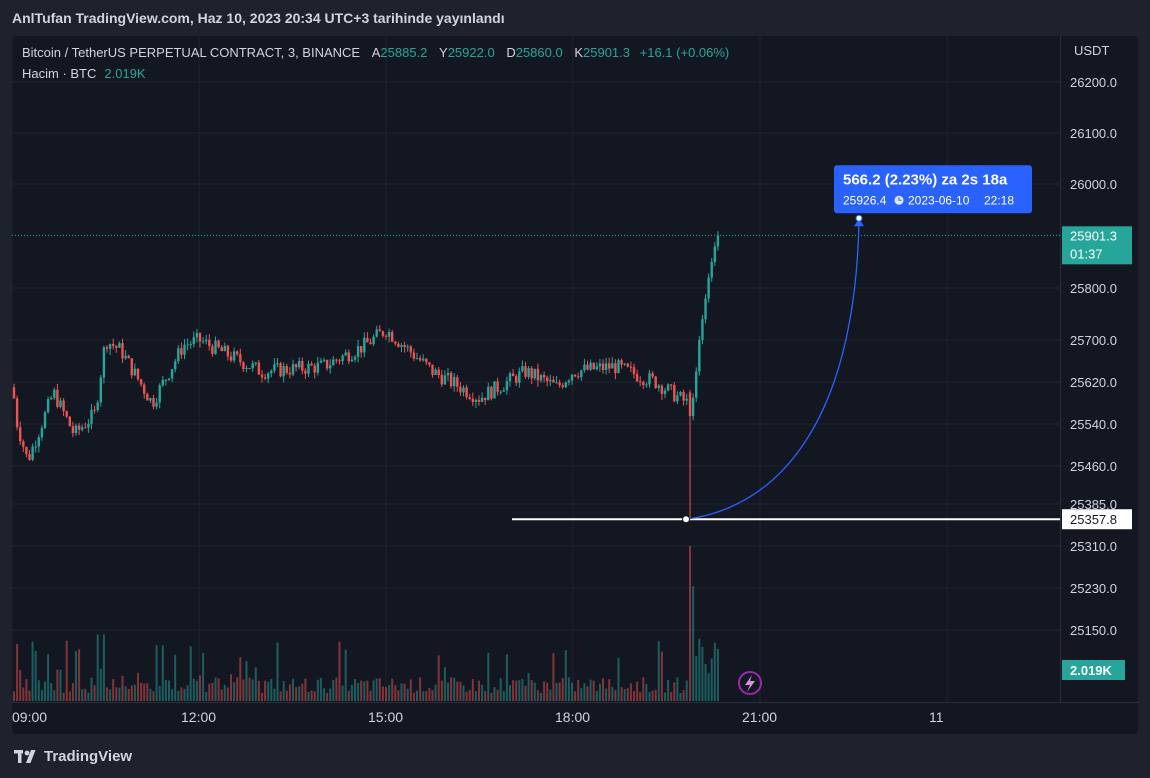 This screenshot has width=1150, height=778. What do you see at coordinates (1093, 670) in the screenshot?
I see `volume-badge` at bounding box center [1093, 670].